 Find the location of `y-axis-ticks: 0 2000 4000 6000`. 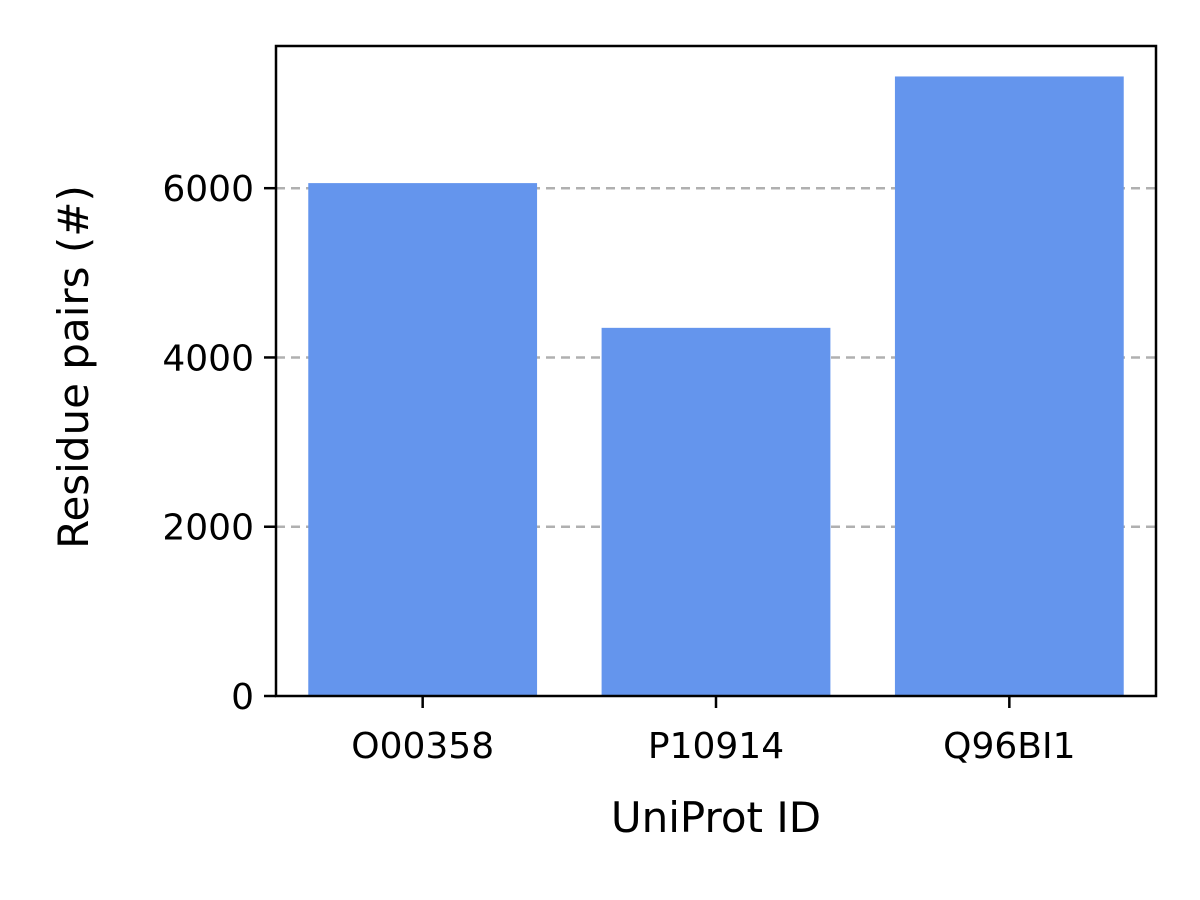

y-axis-ticks: 0 2000 4000 6000 is located at coordinates (219, 443).